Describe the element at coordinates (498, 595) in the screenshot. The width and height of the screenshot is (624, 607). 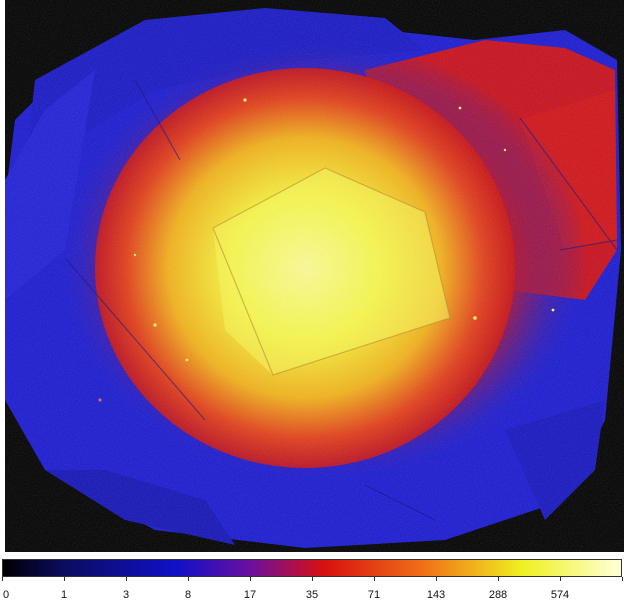
I see `colorbar-tick-label: 288` at that location.